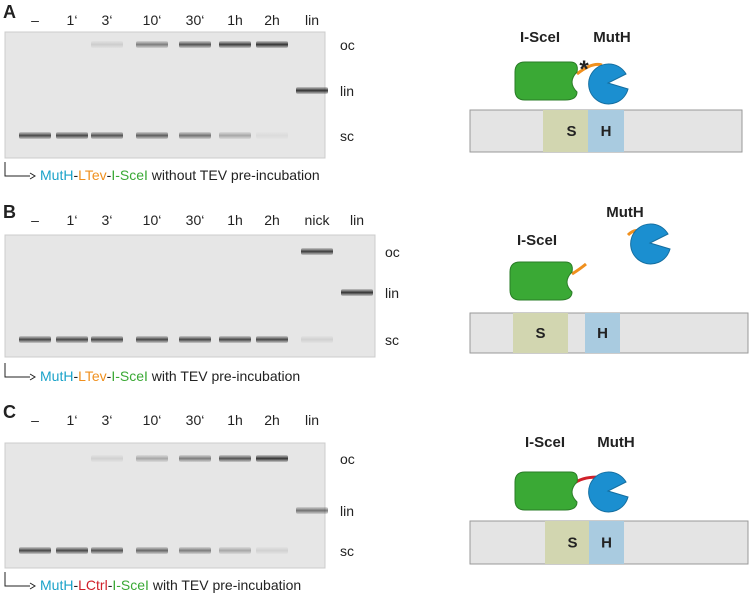 The image size is (750, 601). I want to click on panel-label: B, so click(9, 212).